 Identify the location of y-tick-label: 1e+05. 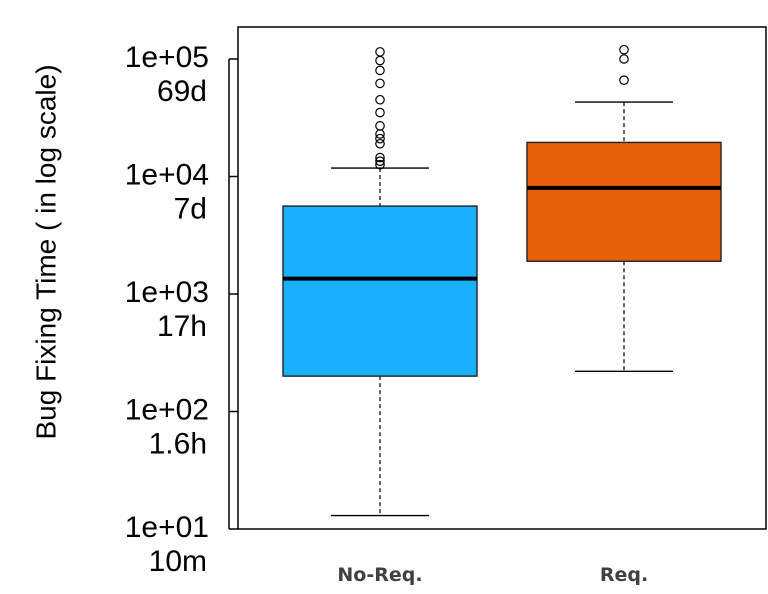
(167, 57).